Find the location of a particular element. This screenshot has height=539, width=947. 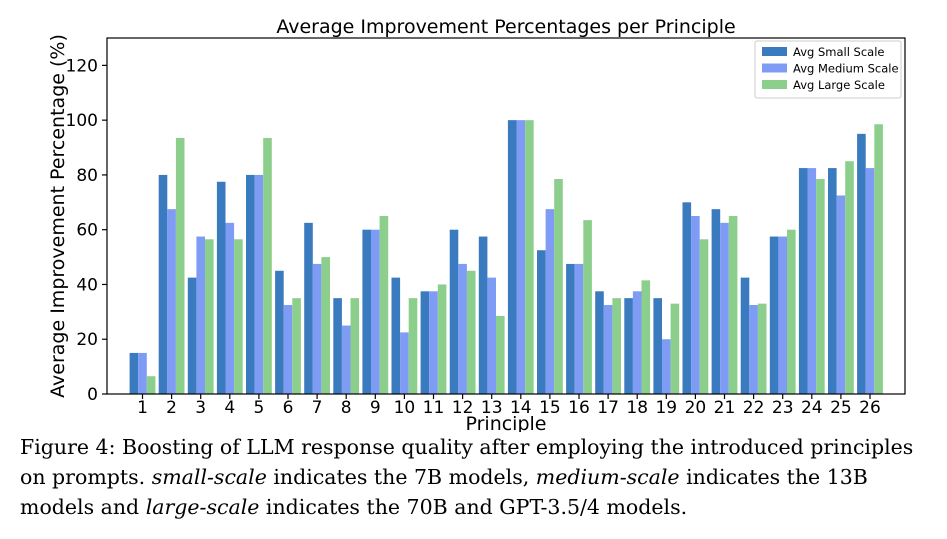

legend-label-avg-medium-scale: Avg Medium Scale is located at coordinates (846, 69).